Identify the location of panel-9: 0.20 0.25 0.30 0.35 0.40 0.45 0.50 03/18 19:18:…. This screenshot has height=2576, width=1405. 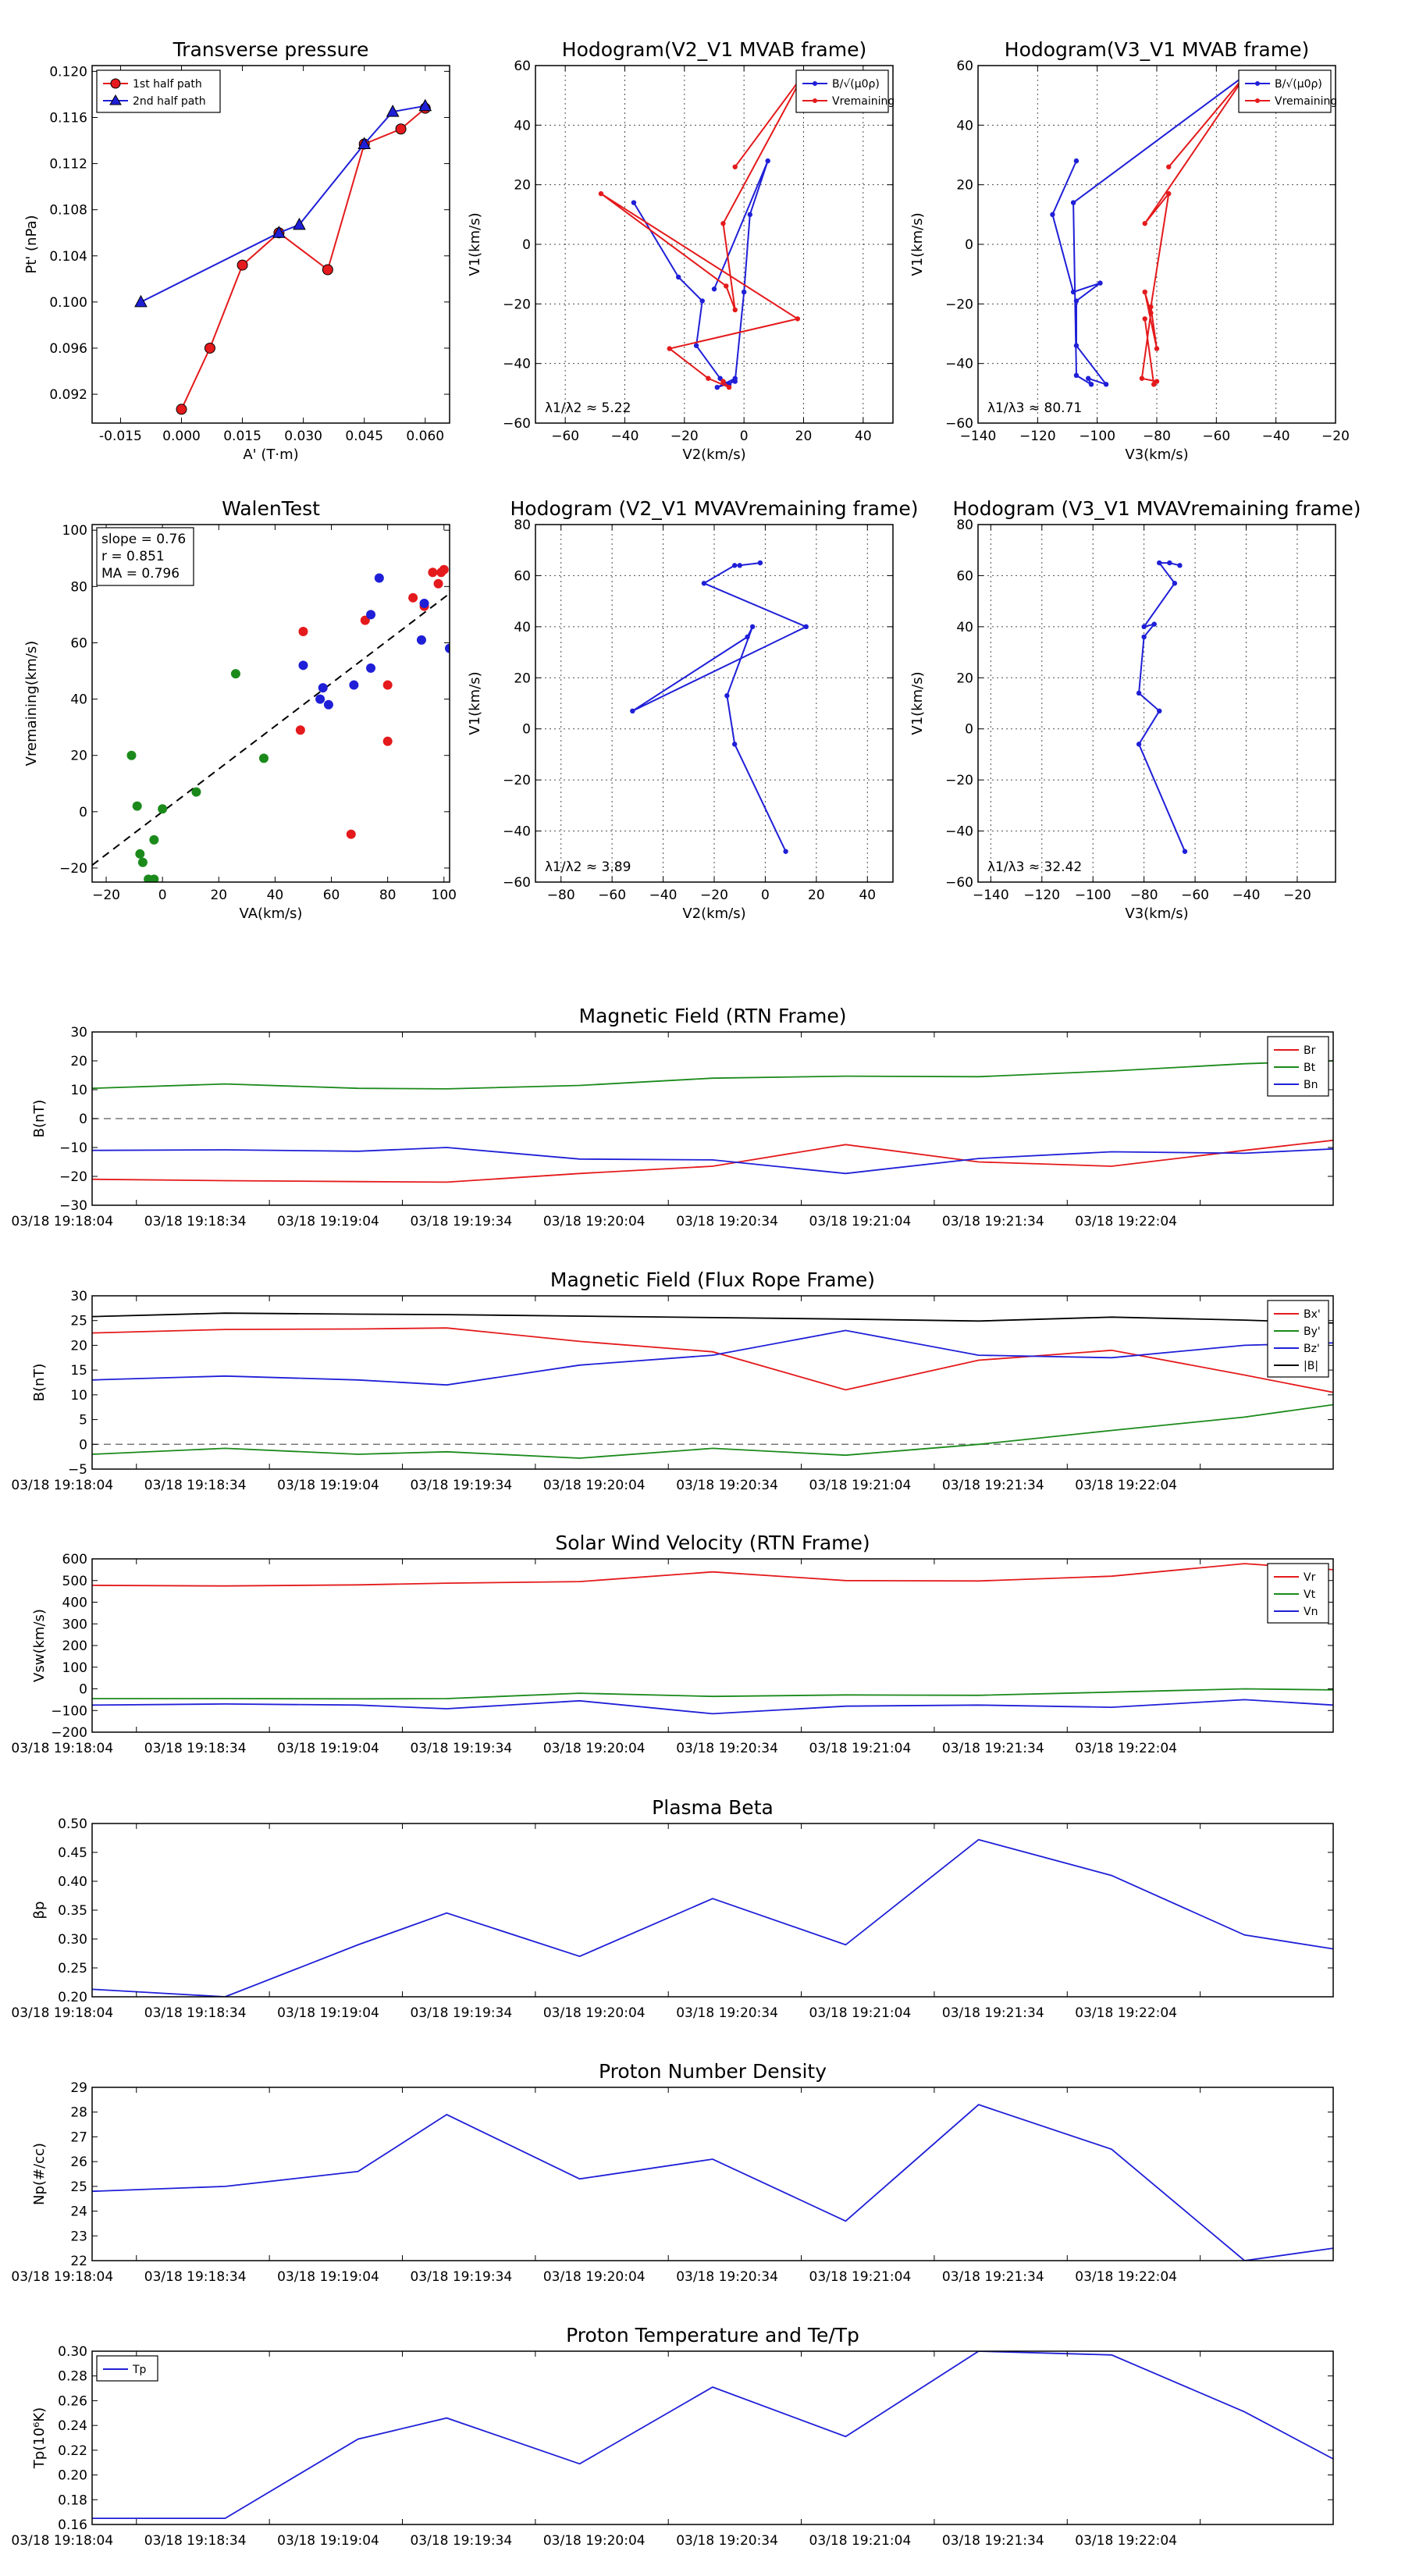
(673, 1908).